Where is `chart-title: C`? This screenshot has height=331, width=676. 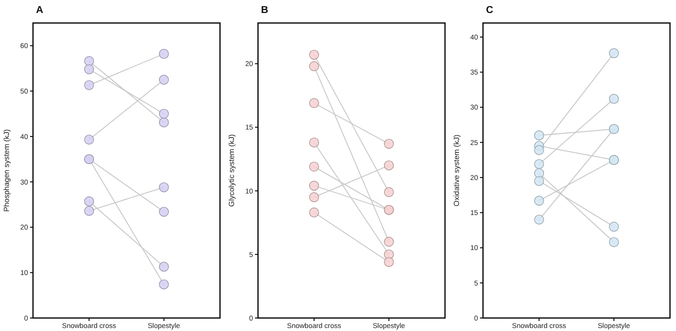
chart-title: C is located at coordinates (490, 10).